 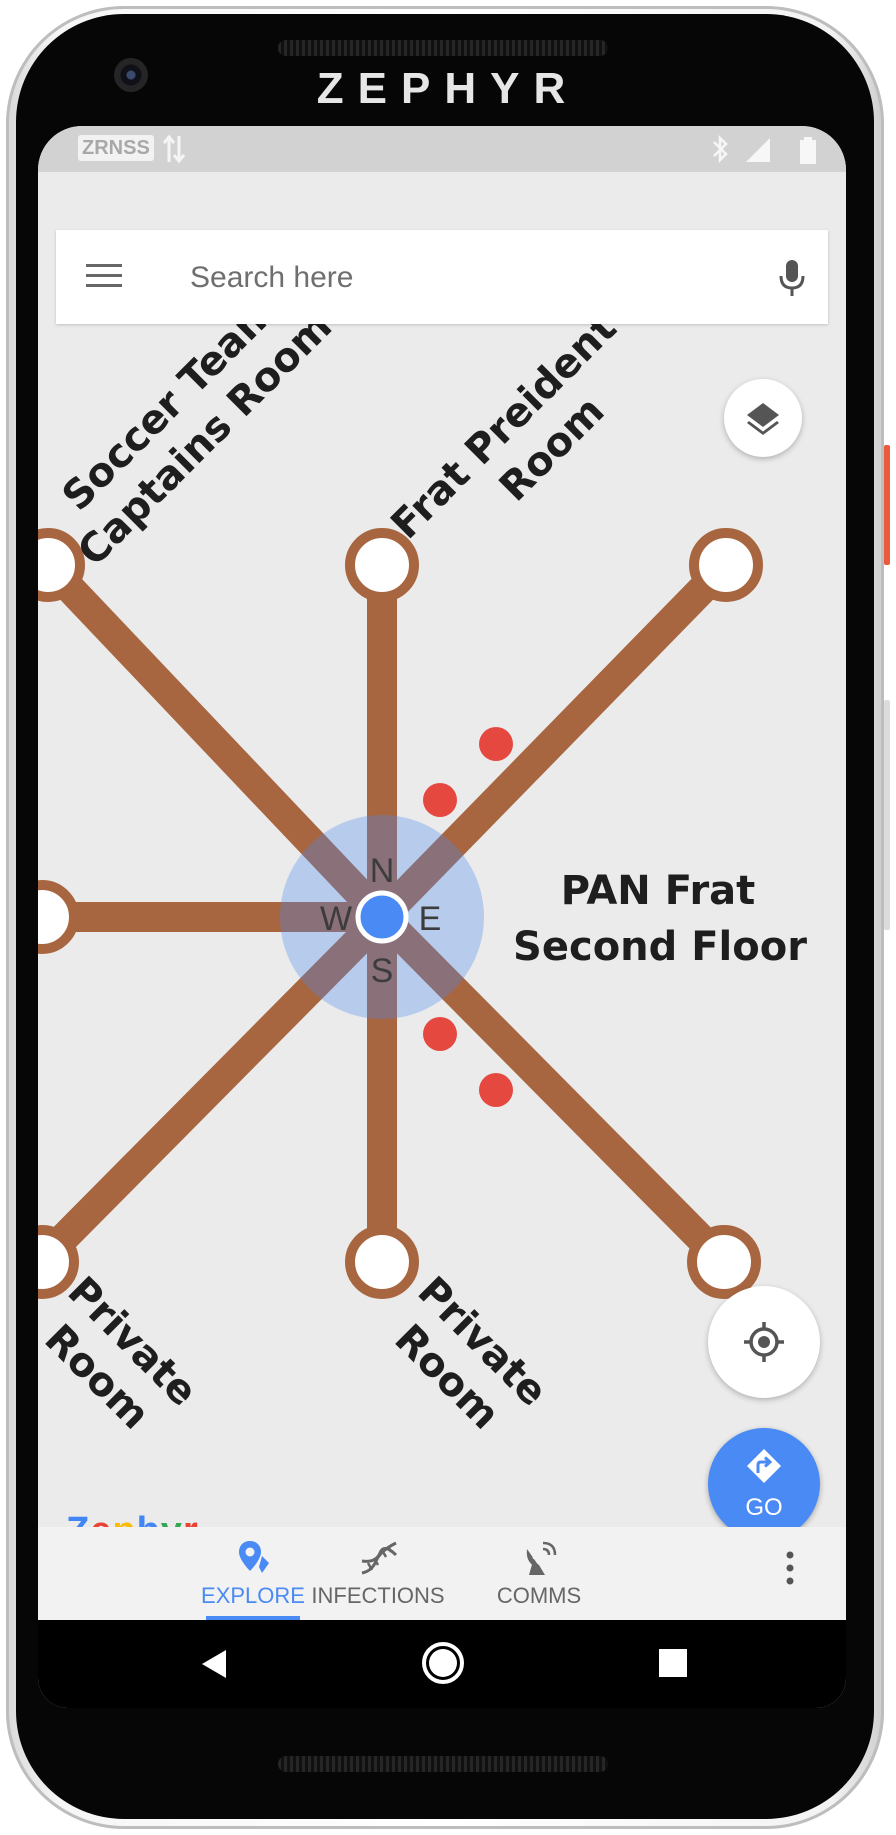 What do you see at coordinates (174, 149) in the screenshot?
I see `data-transfer-icon` at bounding box center [174, 149].